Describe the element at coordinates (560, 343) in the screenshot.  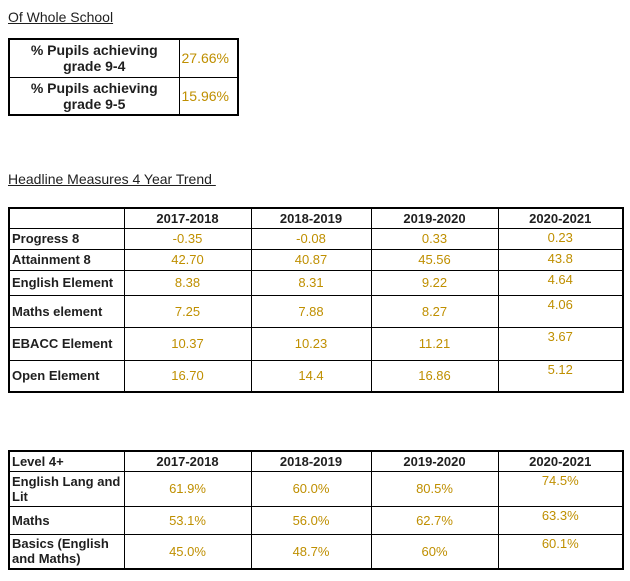
I see `value-cell: 3.67` at that location.